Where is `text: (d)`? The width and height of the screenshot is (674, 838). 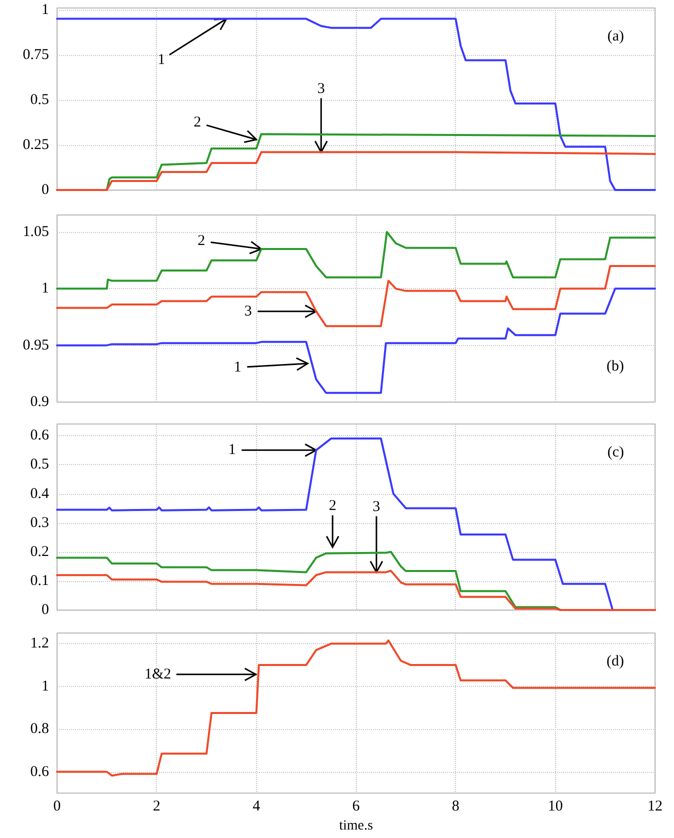 text: (d) is located at coordinates (615, 662).